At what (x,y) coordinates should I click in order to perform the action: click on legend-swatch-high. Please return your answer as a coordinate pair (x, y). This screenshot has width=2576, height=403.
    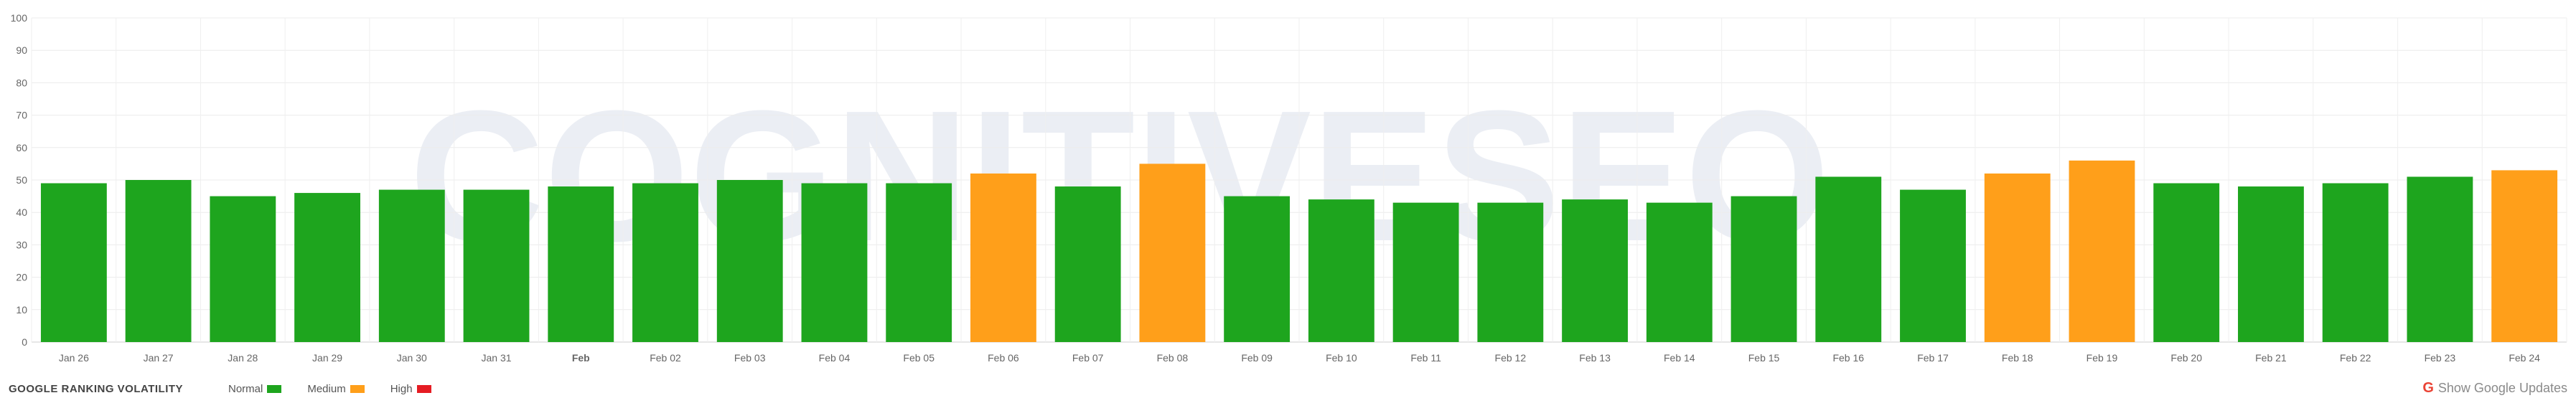
    Looking at the image, I should click on (424, 389).